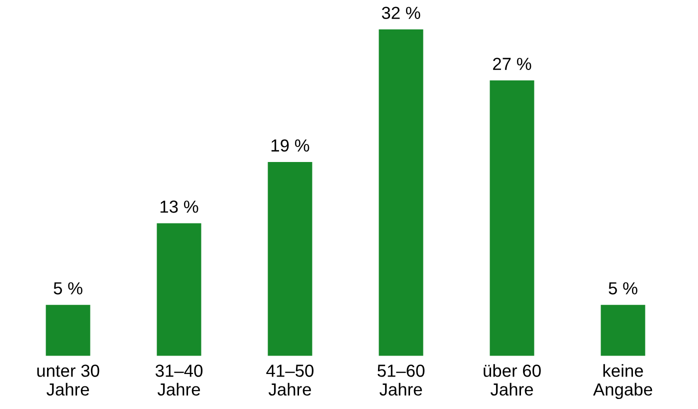 The width and height of the screenshot is (698, 409). What do you see at coordinates (401, 13) in the screenshot?
I see `data-label: 32 %` at bounding box center [401, 13].